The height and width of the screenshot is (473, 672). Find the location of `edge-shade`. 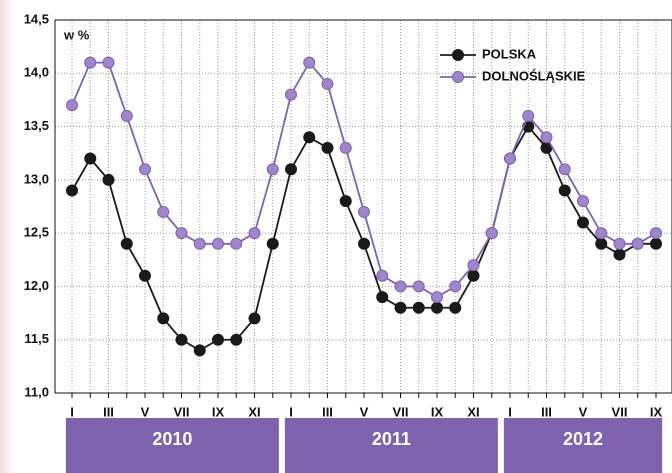

edge-shade is located at coordinates (7, 236).